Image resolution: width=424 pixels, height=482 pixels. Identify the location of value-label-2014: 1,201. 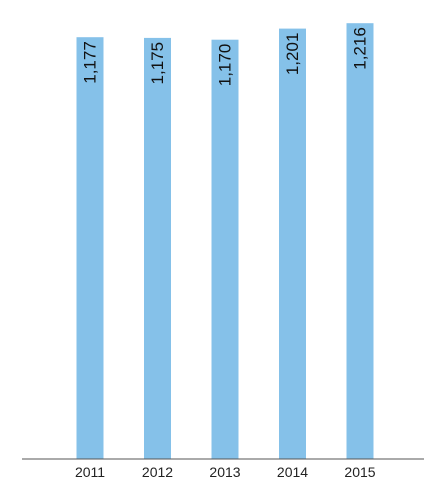
(292, 54).